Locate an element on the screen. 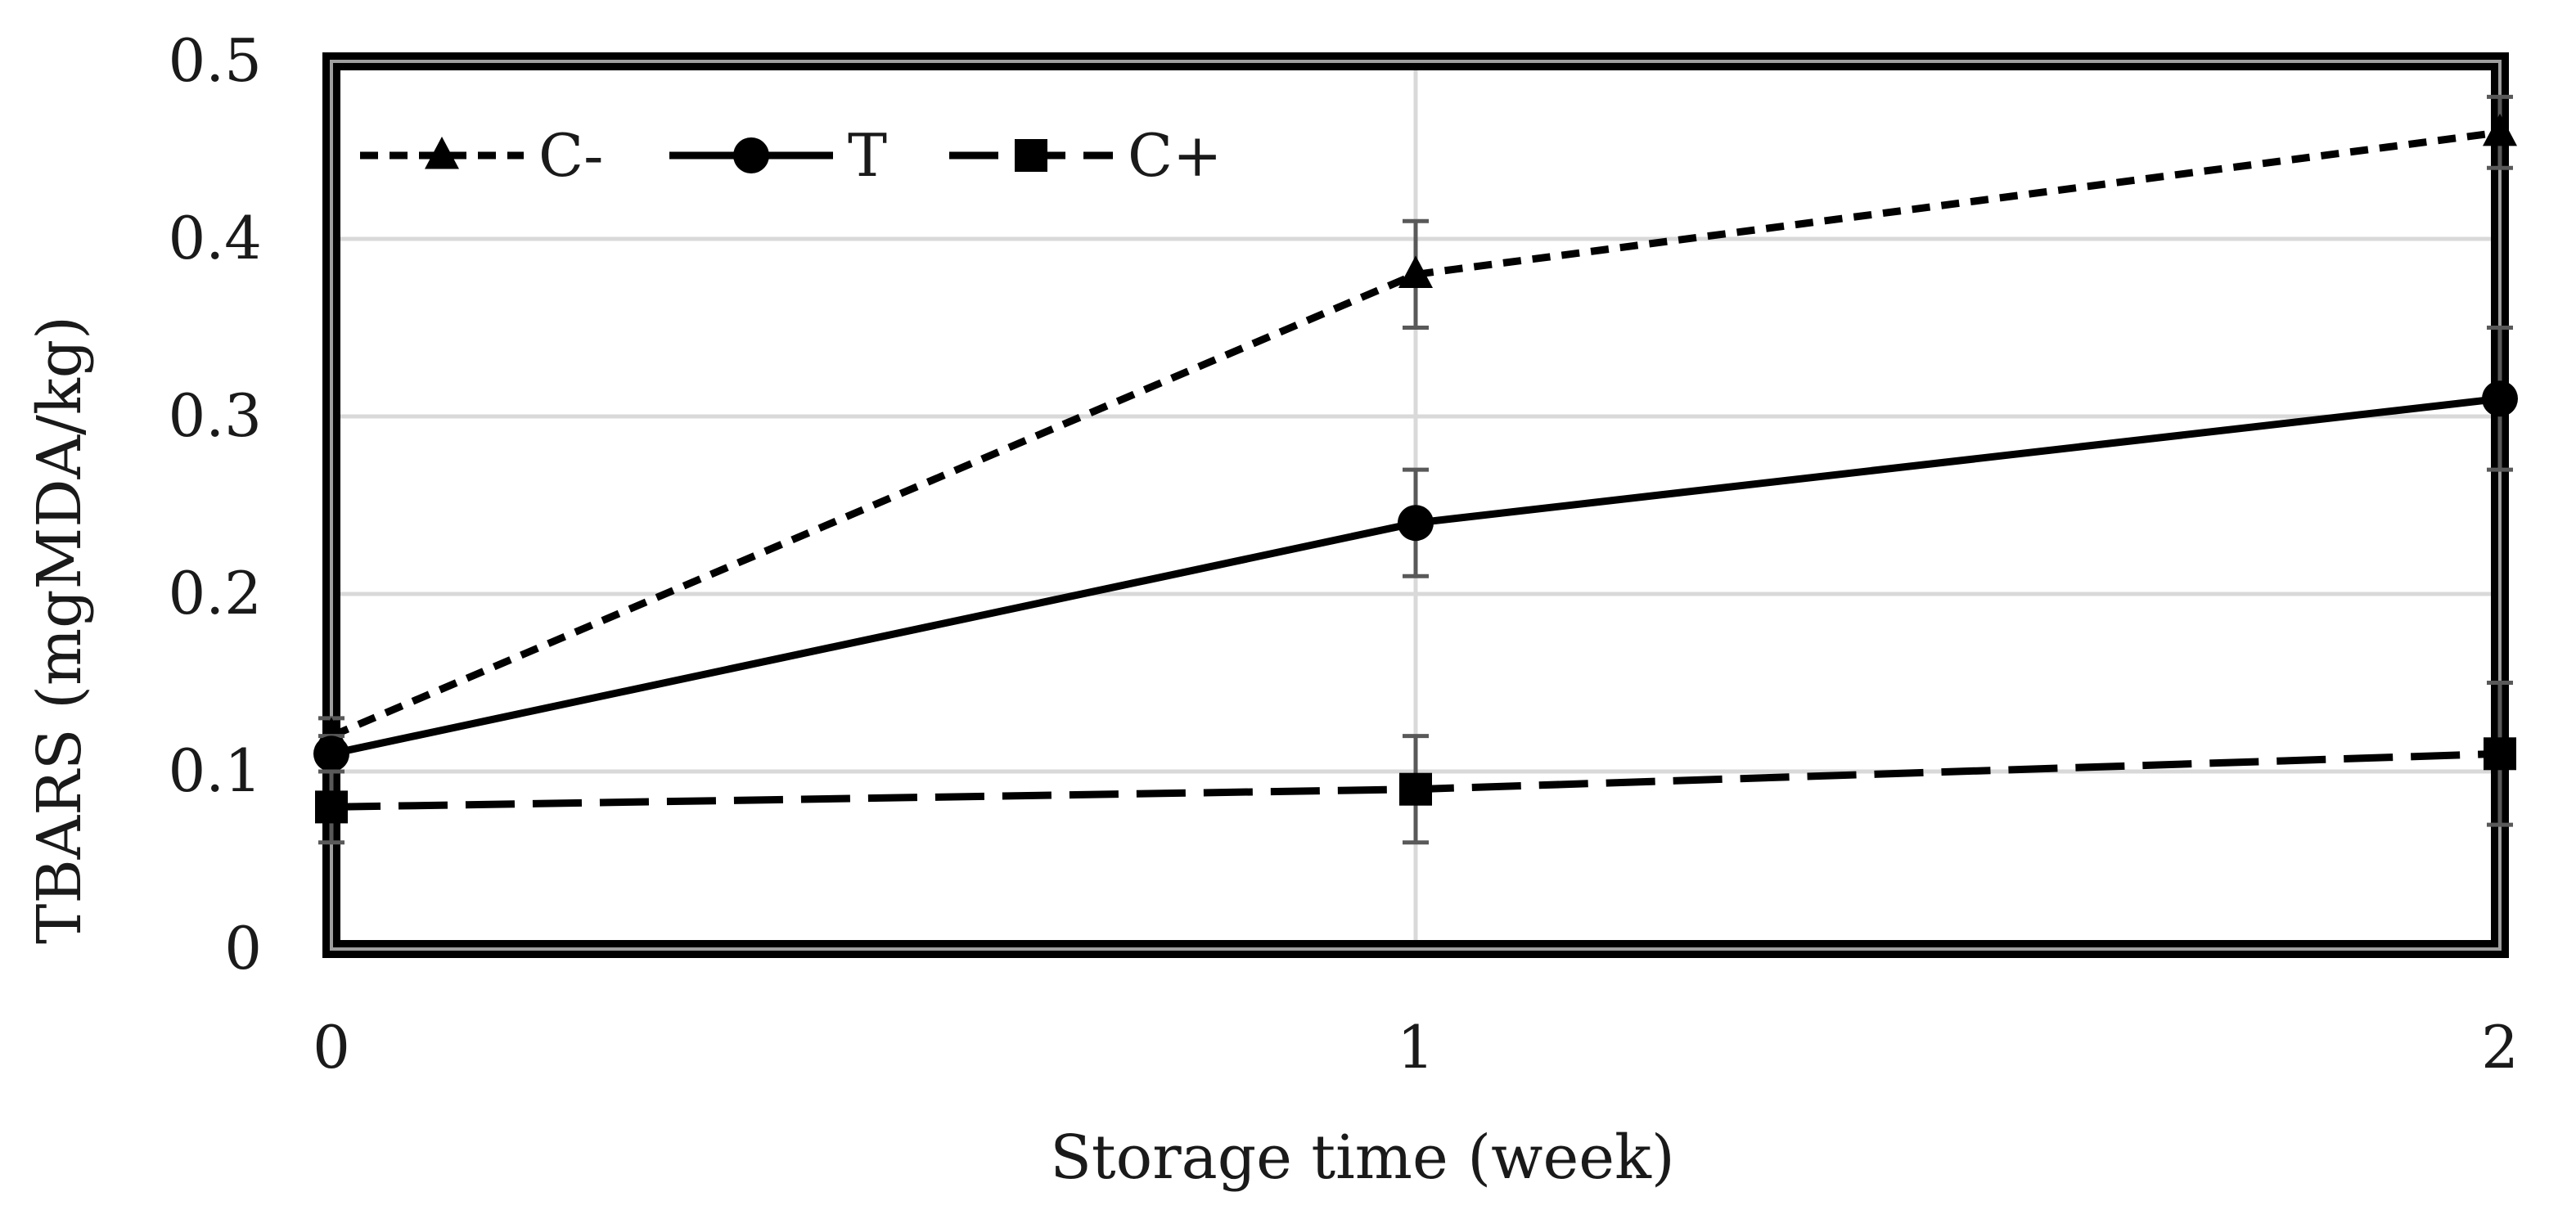  legend-marker-C+ is located at coordinates (1031, 155).